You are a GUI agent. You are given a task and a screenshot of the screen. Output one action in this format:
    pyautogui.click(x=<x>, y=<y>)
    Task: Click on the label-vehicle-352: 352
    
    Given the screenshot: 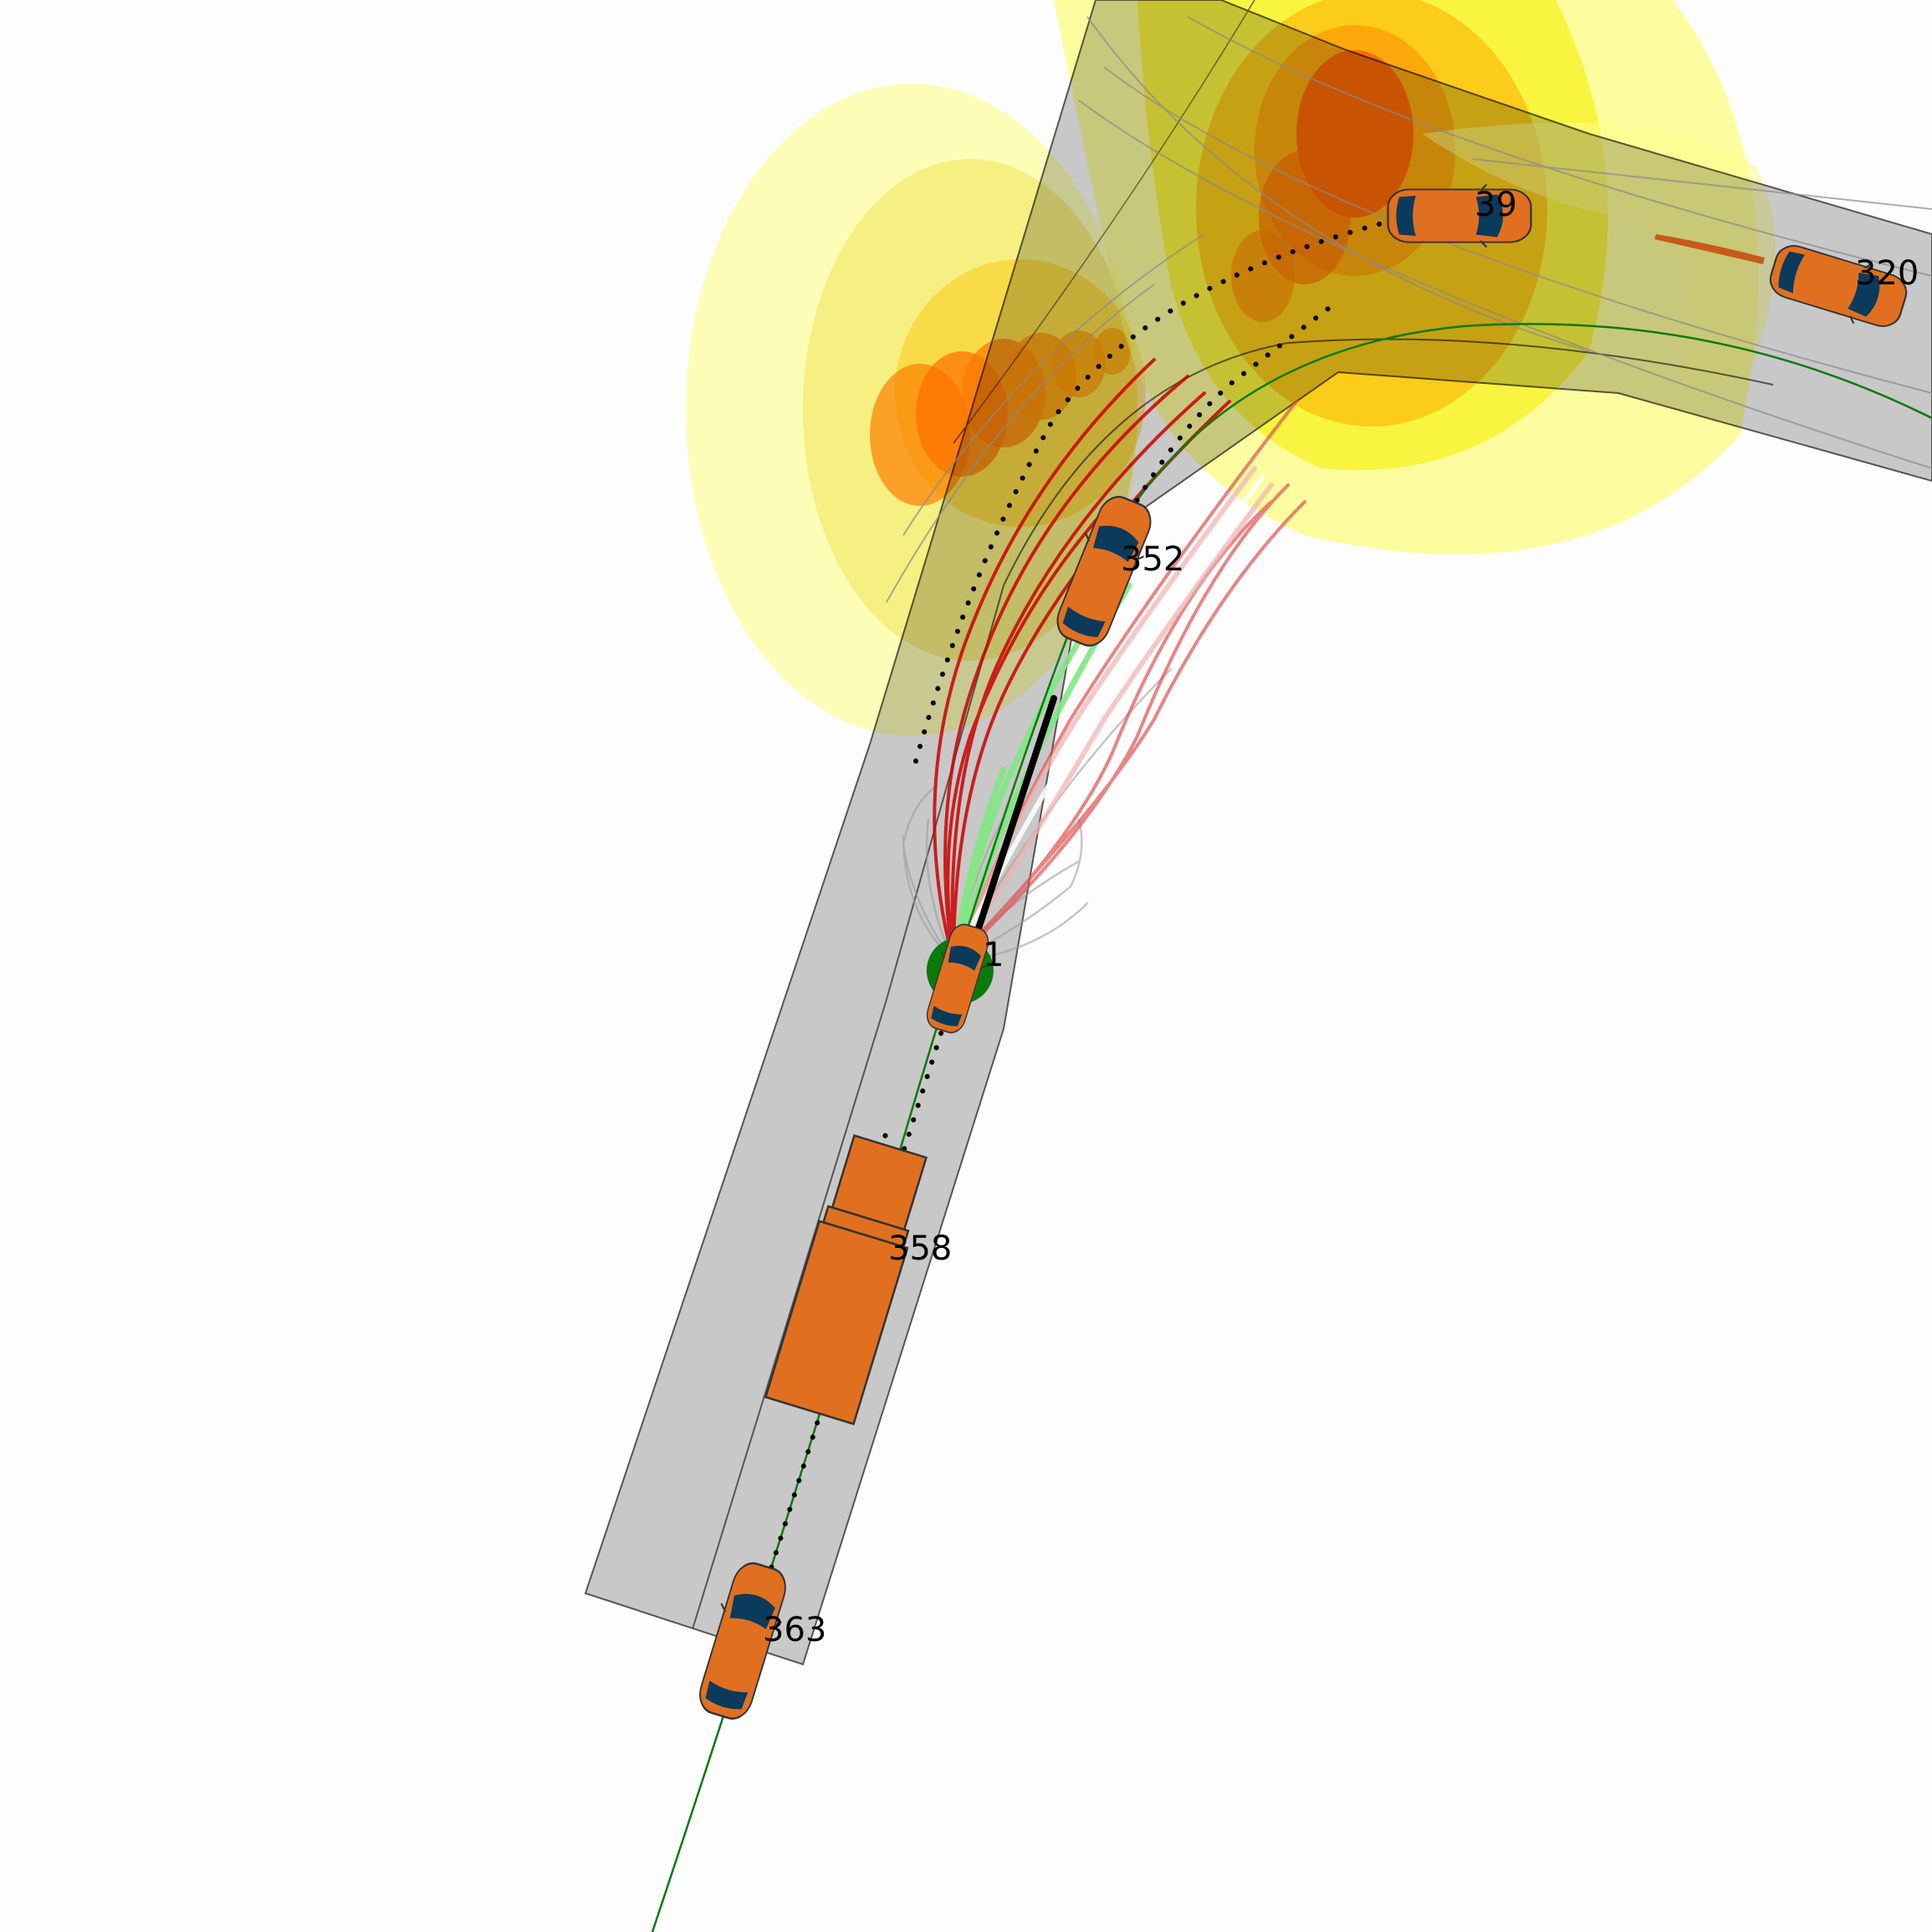 What is the action you would take?
    pyautogui.click(x=1152, y=559)
    